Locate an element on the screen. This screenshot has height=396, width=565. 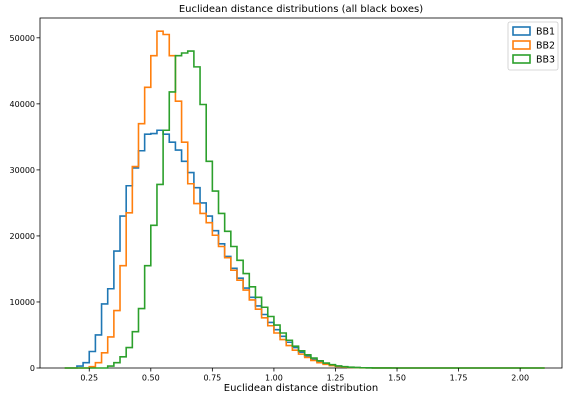
legend-swatch-bb2 is located at coordinates (521, 45).